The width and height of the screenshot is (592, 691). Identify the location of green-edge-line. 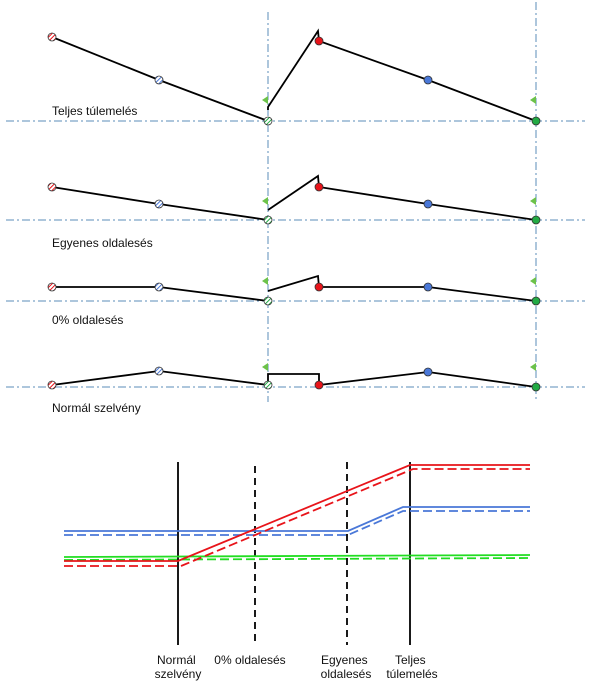
(297, 556).